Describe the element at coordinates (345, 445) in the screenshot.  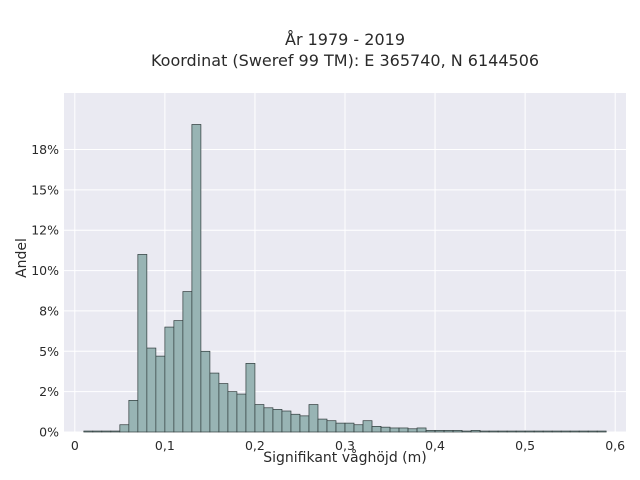
I see `x-tick-label: 0,3` at that location.